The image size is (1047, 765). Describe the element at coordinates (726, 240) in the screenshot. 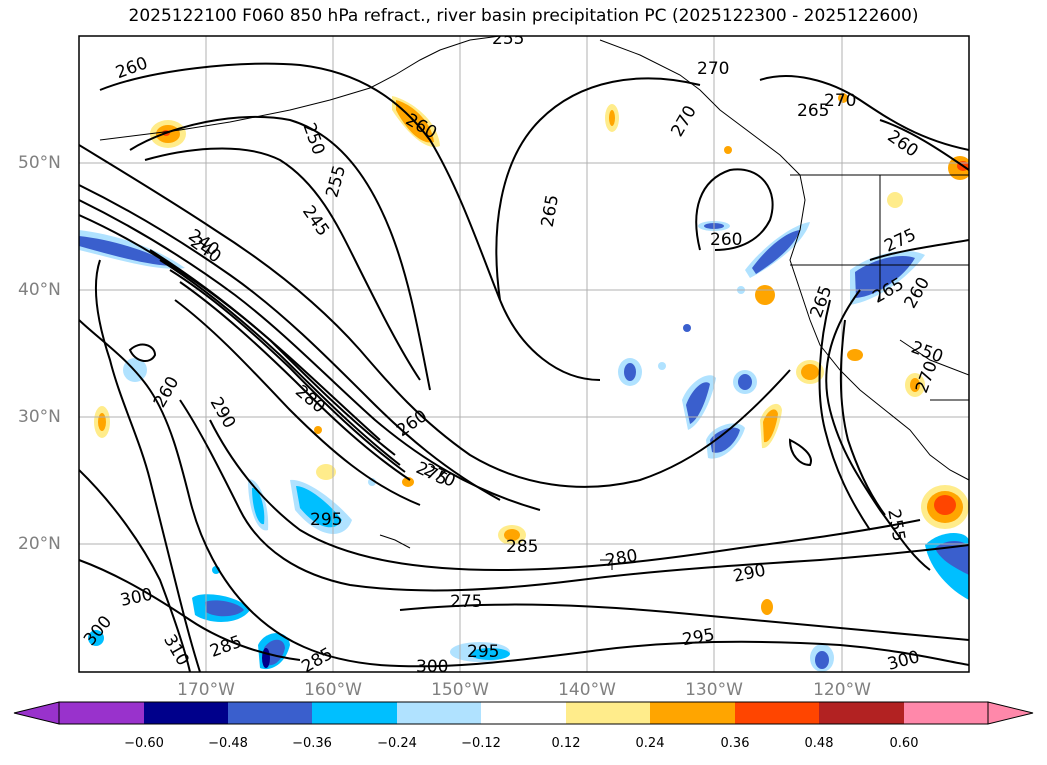

I see `contour-label: 260` at that location.